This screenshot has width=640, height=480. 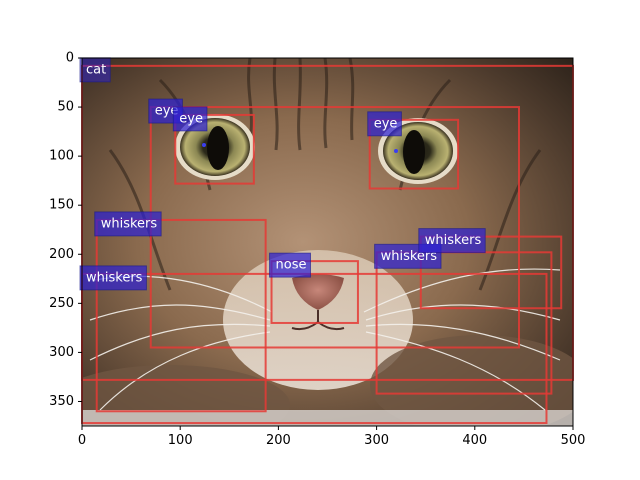 I want to click on y-axis-ticks: 0 50 100 150 200 250 300 350, so click(x=65, y=230).